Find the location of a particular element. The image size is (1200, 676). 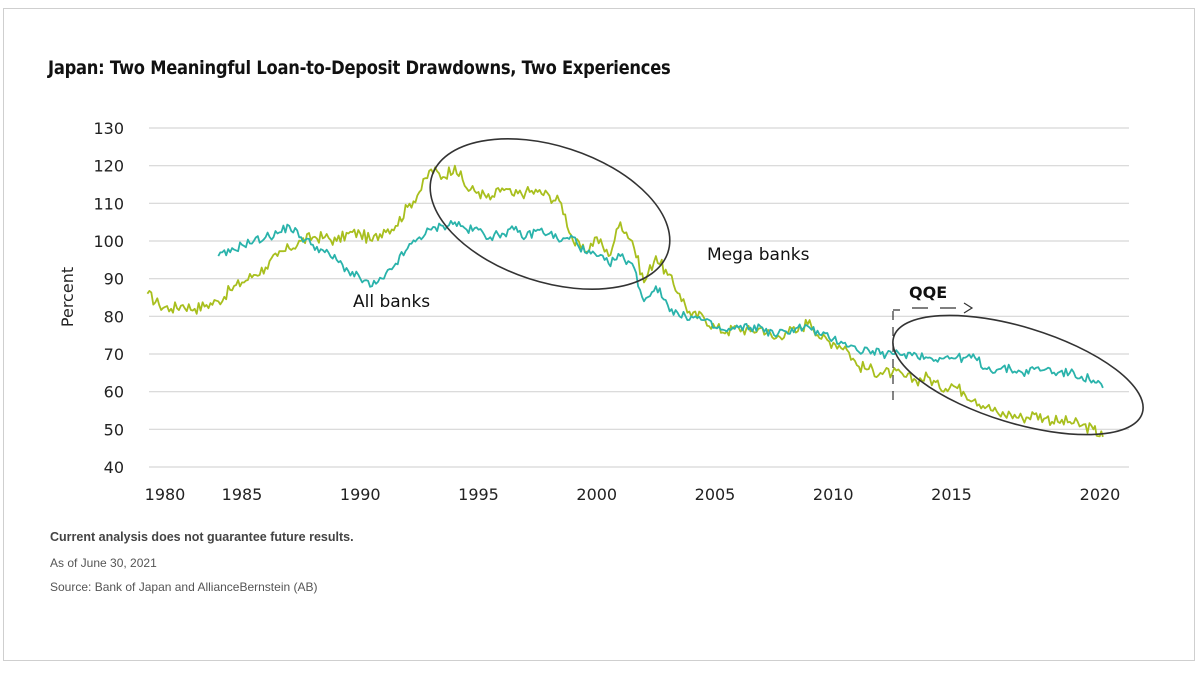

x-tick-label: 1985 is located at coordinates (242, 494).